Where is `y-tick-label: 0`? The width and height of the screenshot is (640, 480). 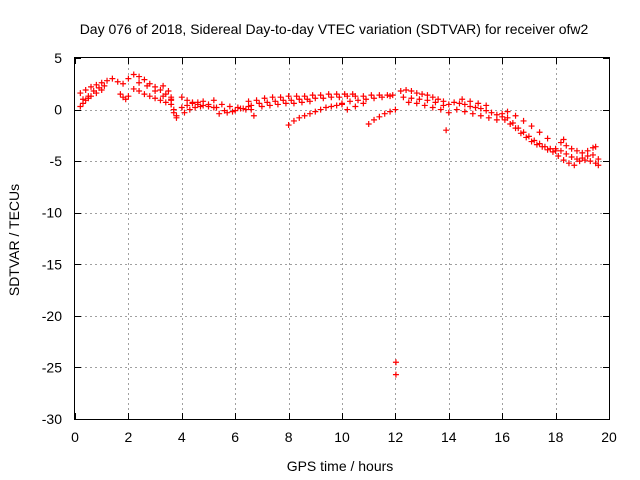
y-tick-label: 0 is located at coordinates (58, 110).